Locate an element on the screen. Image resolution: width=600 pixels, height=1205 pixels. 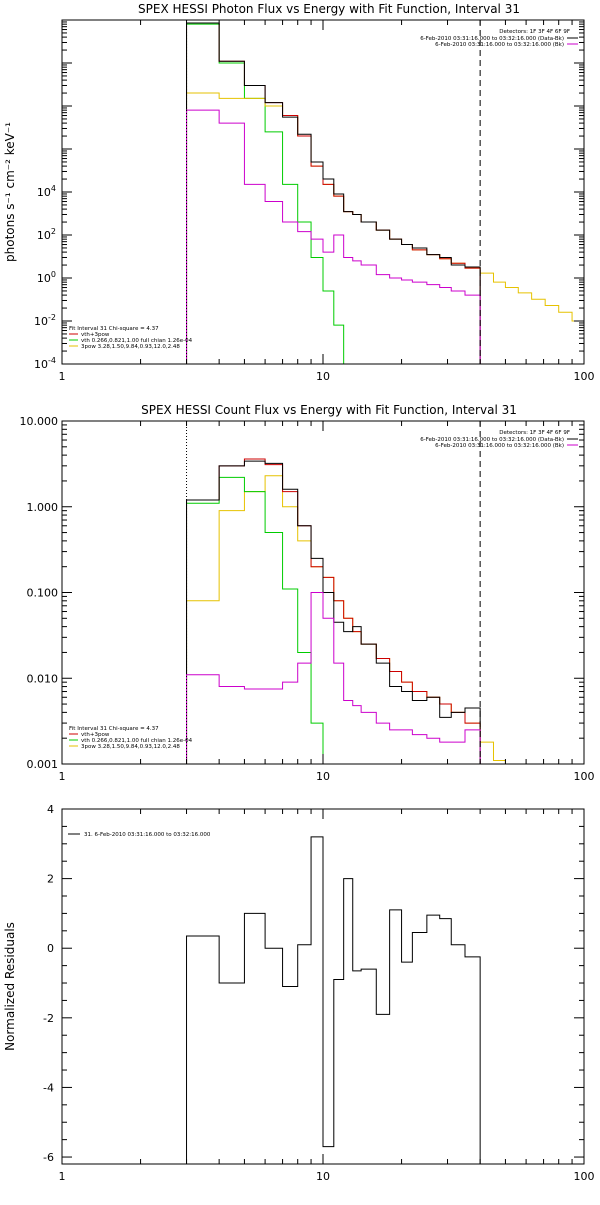
y-tick-label: 10.000 is located at coordinates (39, 421).